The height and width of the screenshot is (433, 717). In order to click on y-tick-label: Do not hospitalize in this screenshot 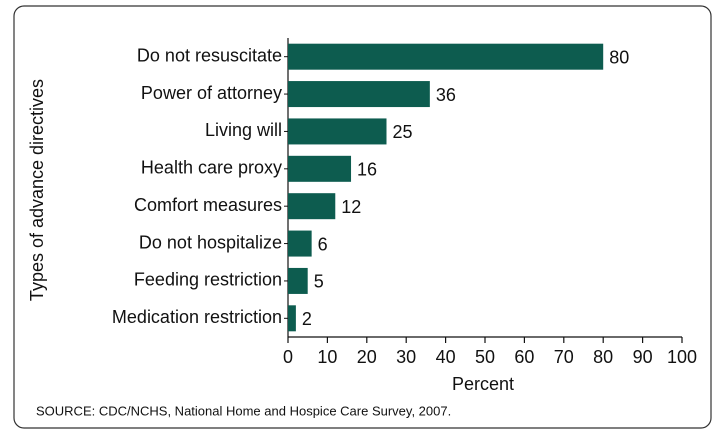, I will do `click(210, 242)`.